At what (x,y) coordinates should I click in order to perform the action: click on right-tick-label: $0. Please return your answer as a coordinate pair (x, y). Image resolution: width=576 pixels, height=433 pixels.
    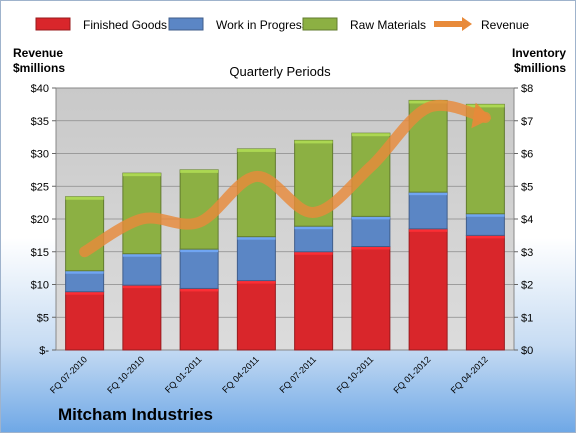
    Looking at the image, I should click on (527, 351).